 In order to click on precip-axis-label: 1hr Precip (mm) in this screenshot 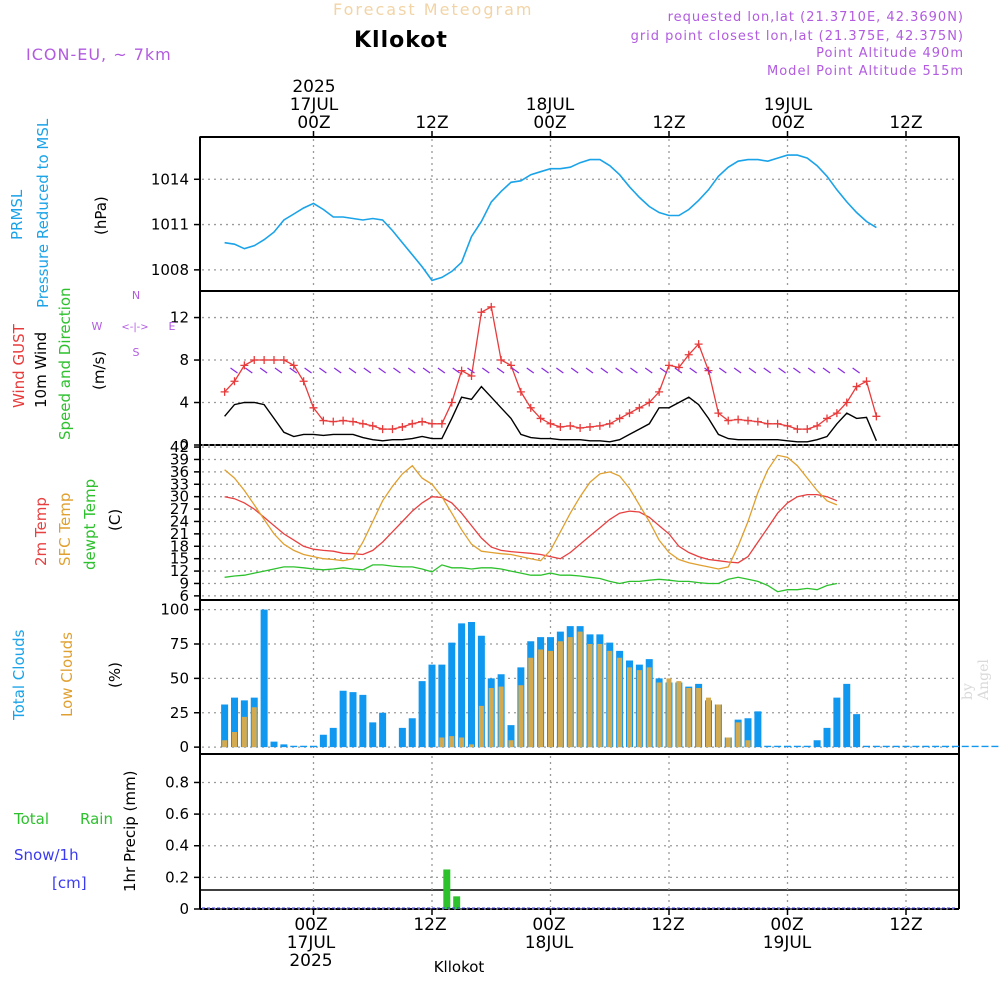, I will do `click(130, 831)`.